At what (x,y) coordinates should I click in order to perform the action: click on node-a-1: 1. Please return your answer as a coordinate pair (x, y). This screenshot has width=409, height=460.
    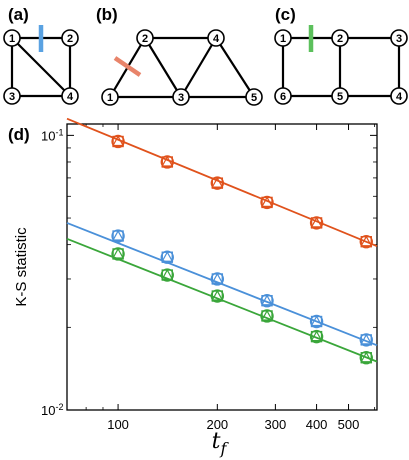
    Looking at the image, I should click on (12, 38).